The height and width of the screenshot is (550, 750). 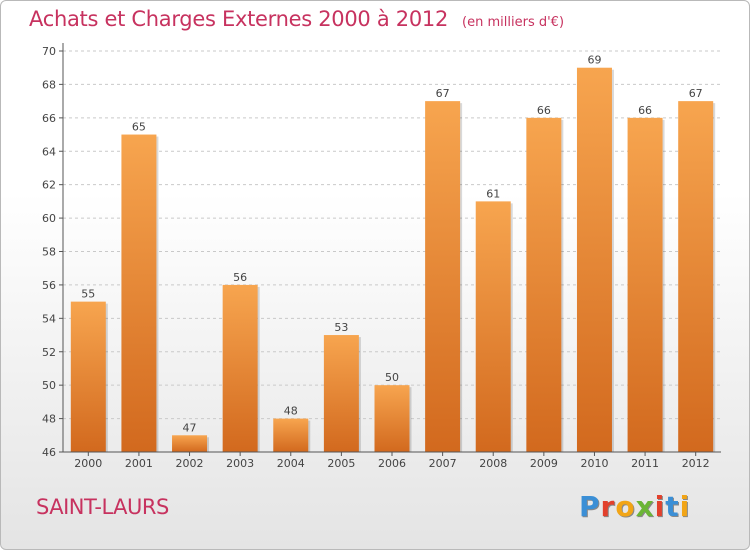 What do you see at coordinates (190, 463) in the screenshot?
I see `x-tick-label: 2002` at bounding box center [190, 463].